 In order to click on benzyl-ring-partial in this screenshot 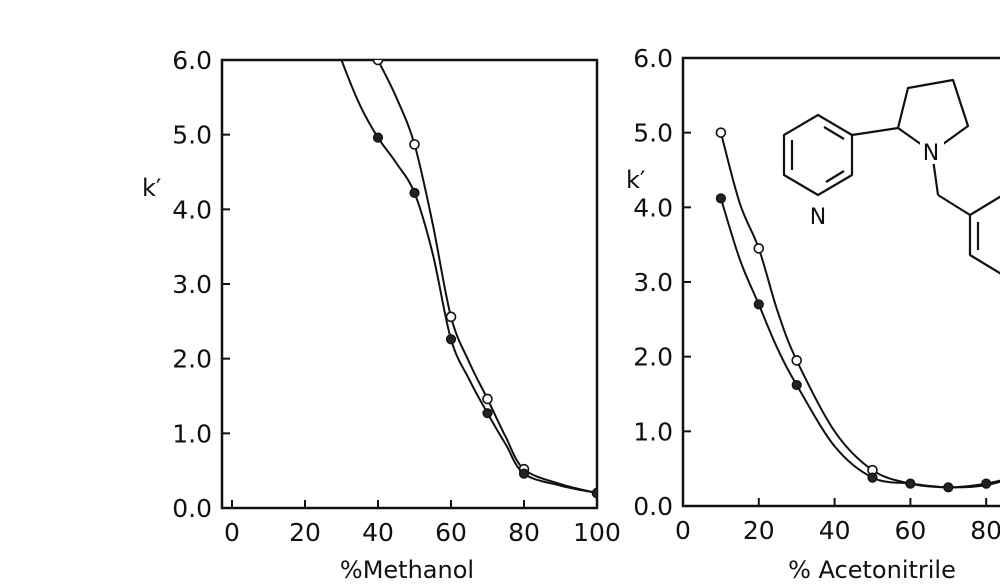, I will do `click(984, 235)`.